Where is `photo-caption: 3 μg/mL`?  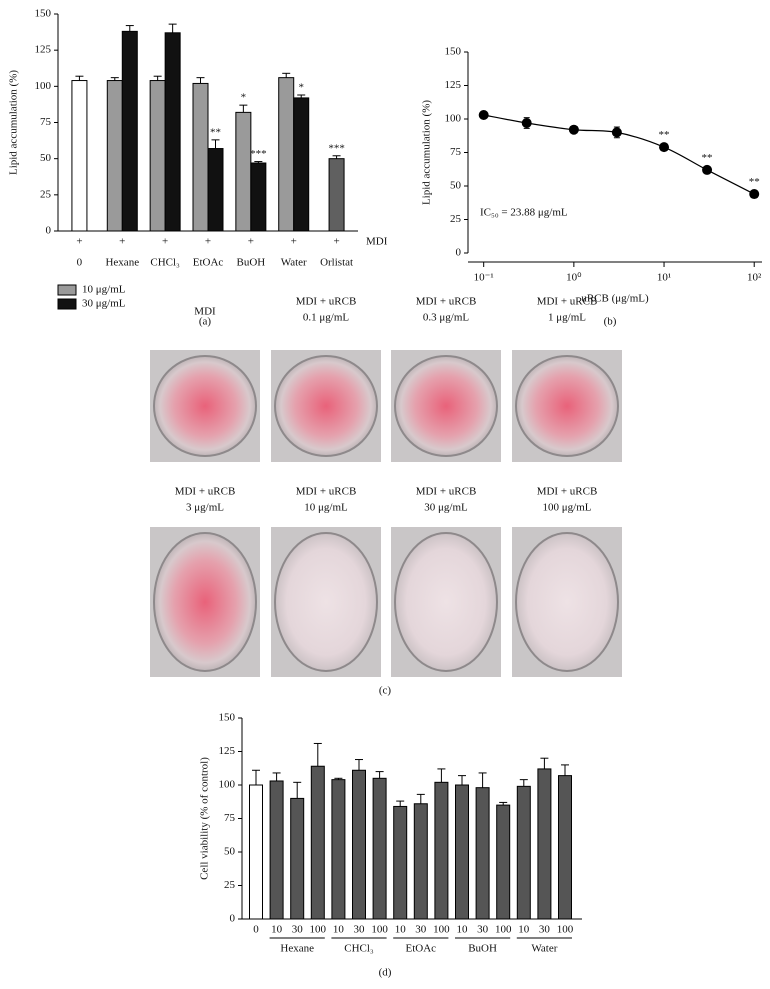
photo-caption: 3 μg/mL is located at coordinates (205, 508).